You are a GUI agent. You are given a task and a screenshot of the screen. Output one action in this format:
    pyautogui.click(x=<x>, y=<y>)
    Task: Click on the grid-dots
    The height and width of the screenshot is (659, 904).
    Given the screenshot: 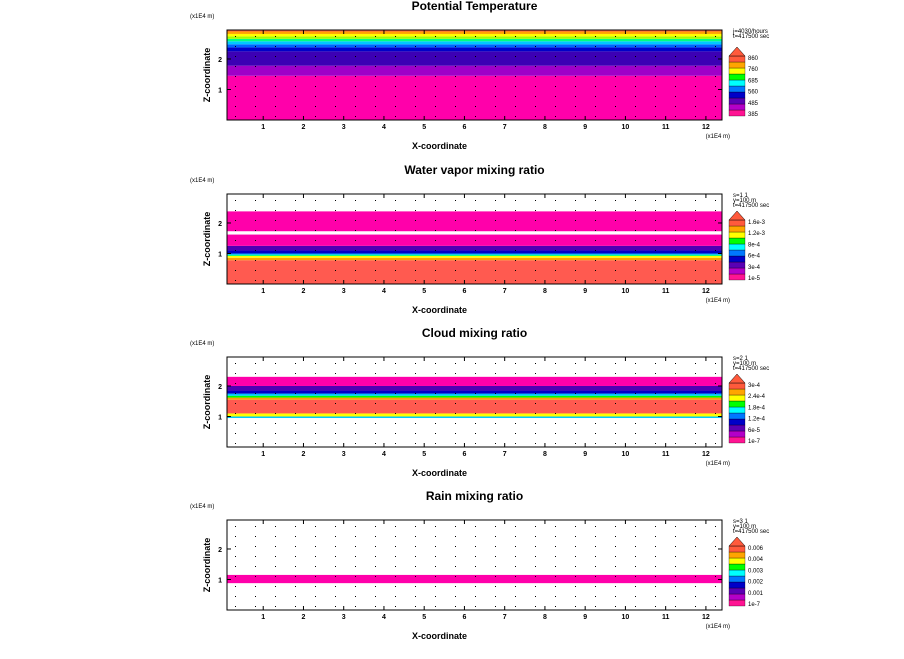 What is the action you would take?
    pyautogui.click(x=475, y=240)
    